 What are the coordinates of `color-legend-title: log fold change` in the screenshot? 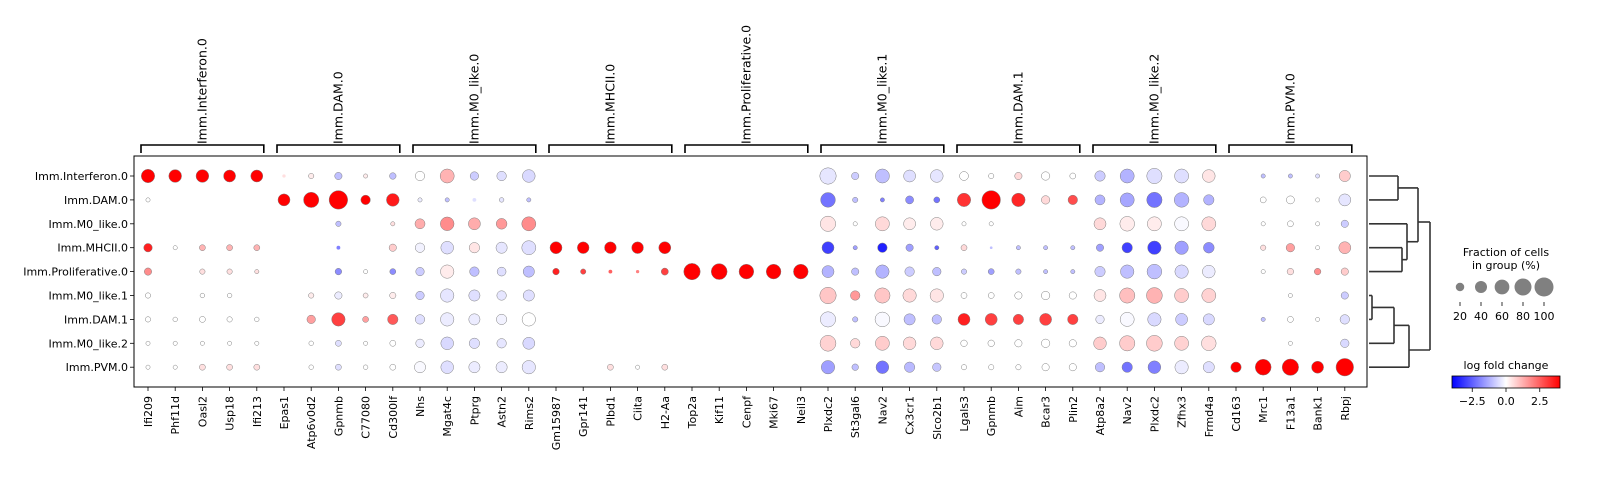 It's located at (1506, 365).